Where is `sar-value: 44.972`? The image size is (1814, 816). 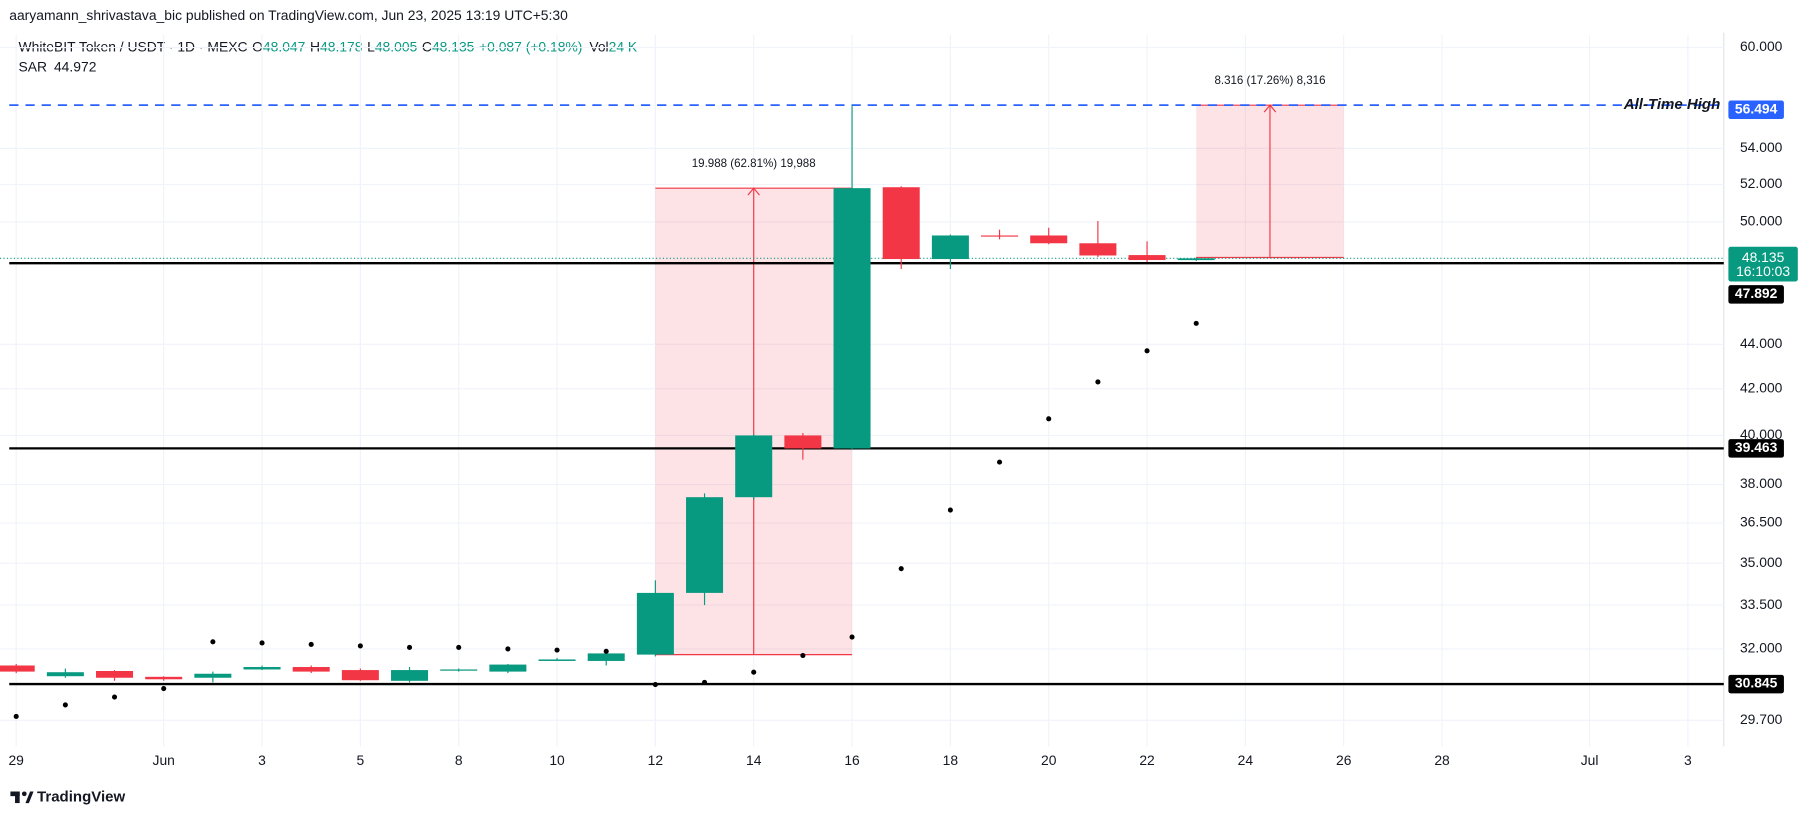
sar-value: 44.972 is located at coordinates (75, 66).